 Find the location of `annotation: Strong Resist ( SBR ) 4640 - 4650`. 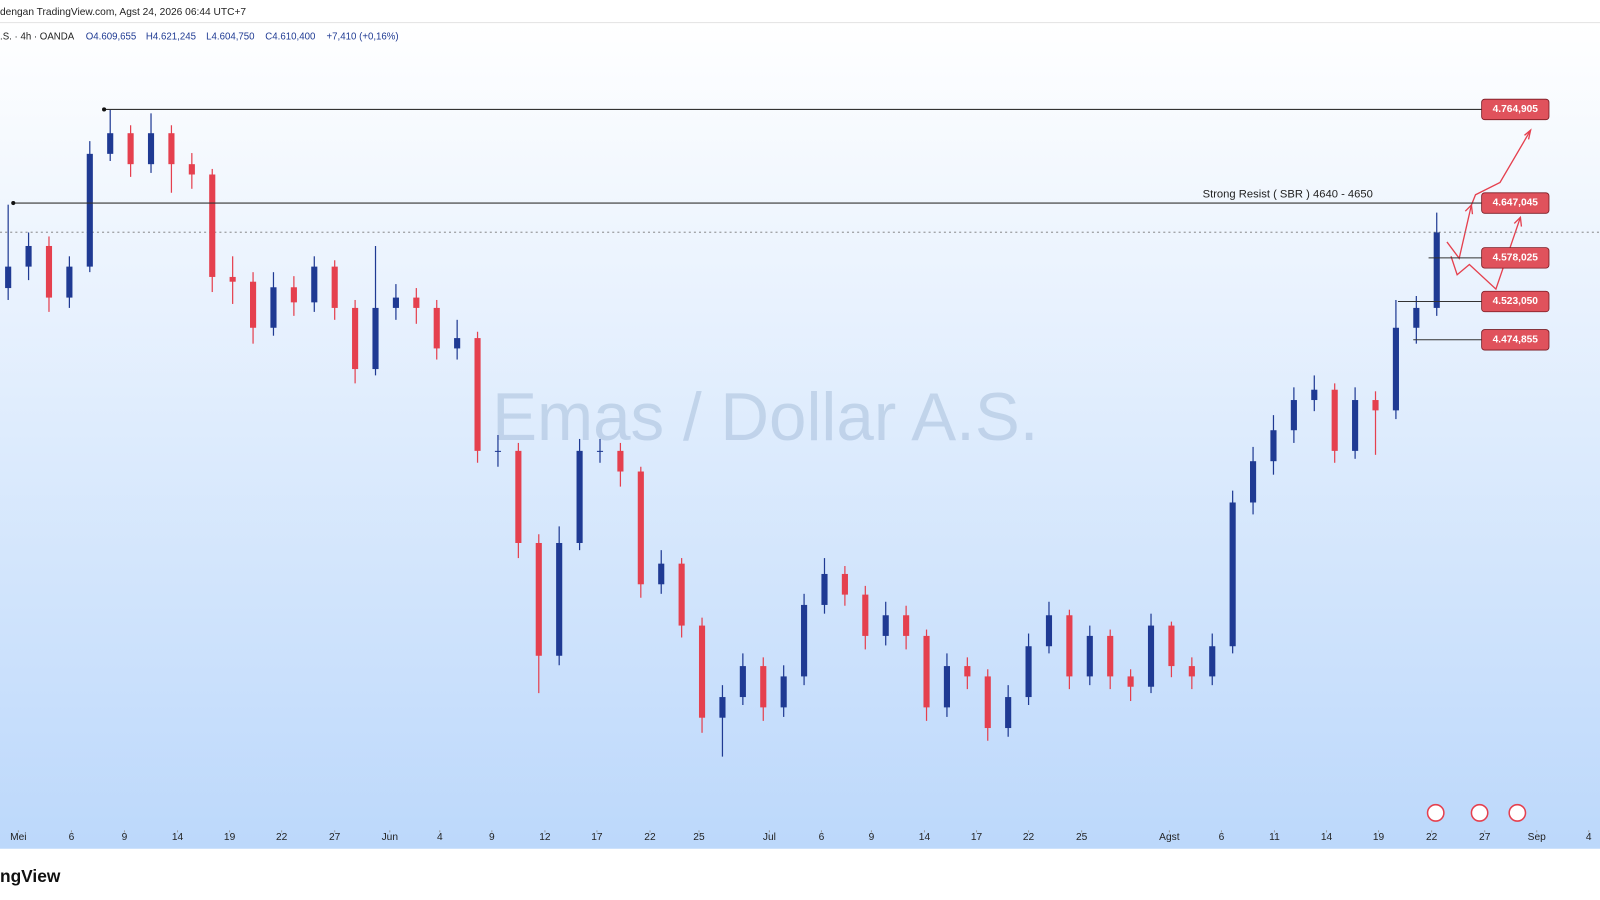

annotation: Strong Resist ( SBR ) 4640 - 4650 is located at coordinates (1288, 195).